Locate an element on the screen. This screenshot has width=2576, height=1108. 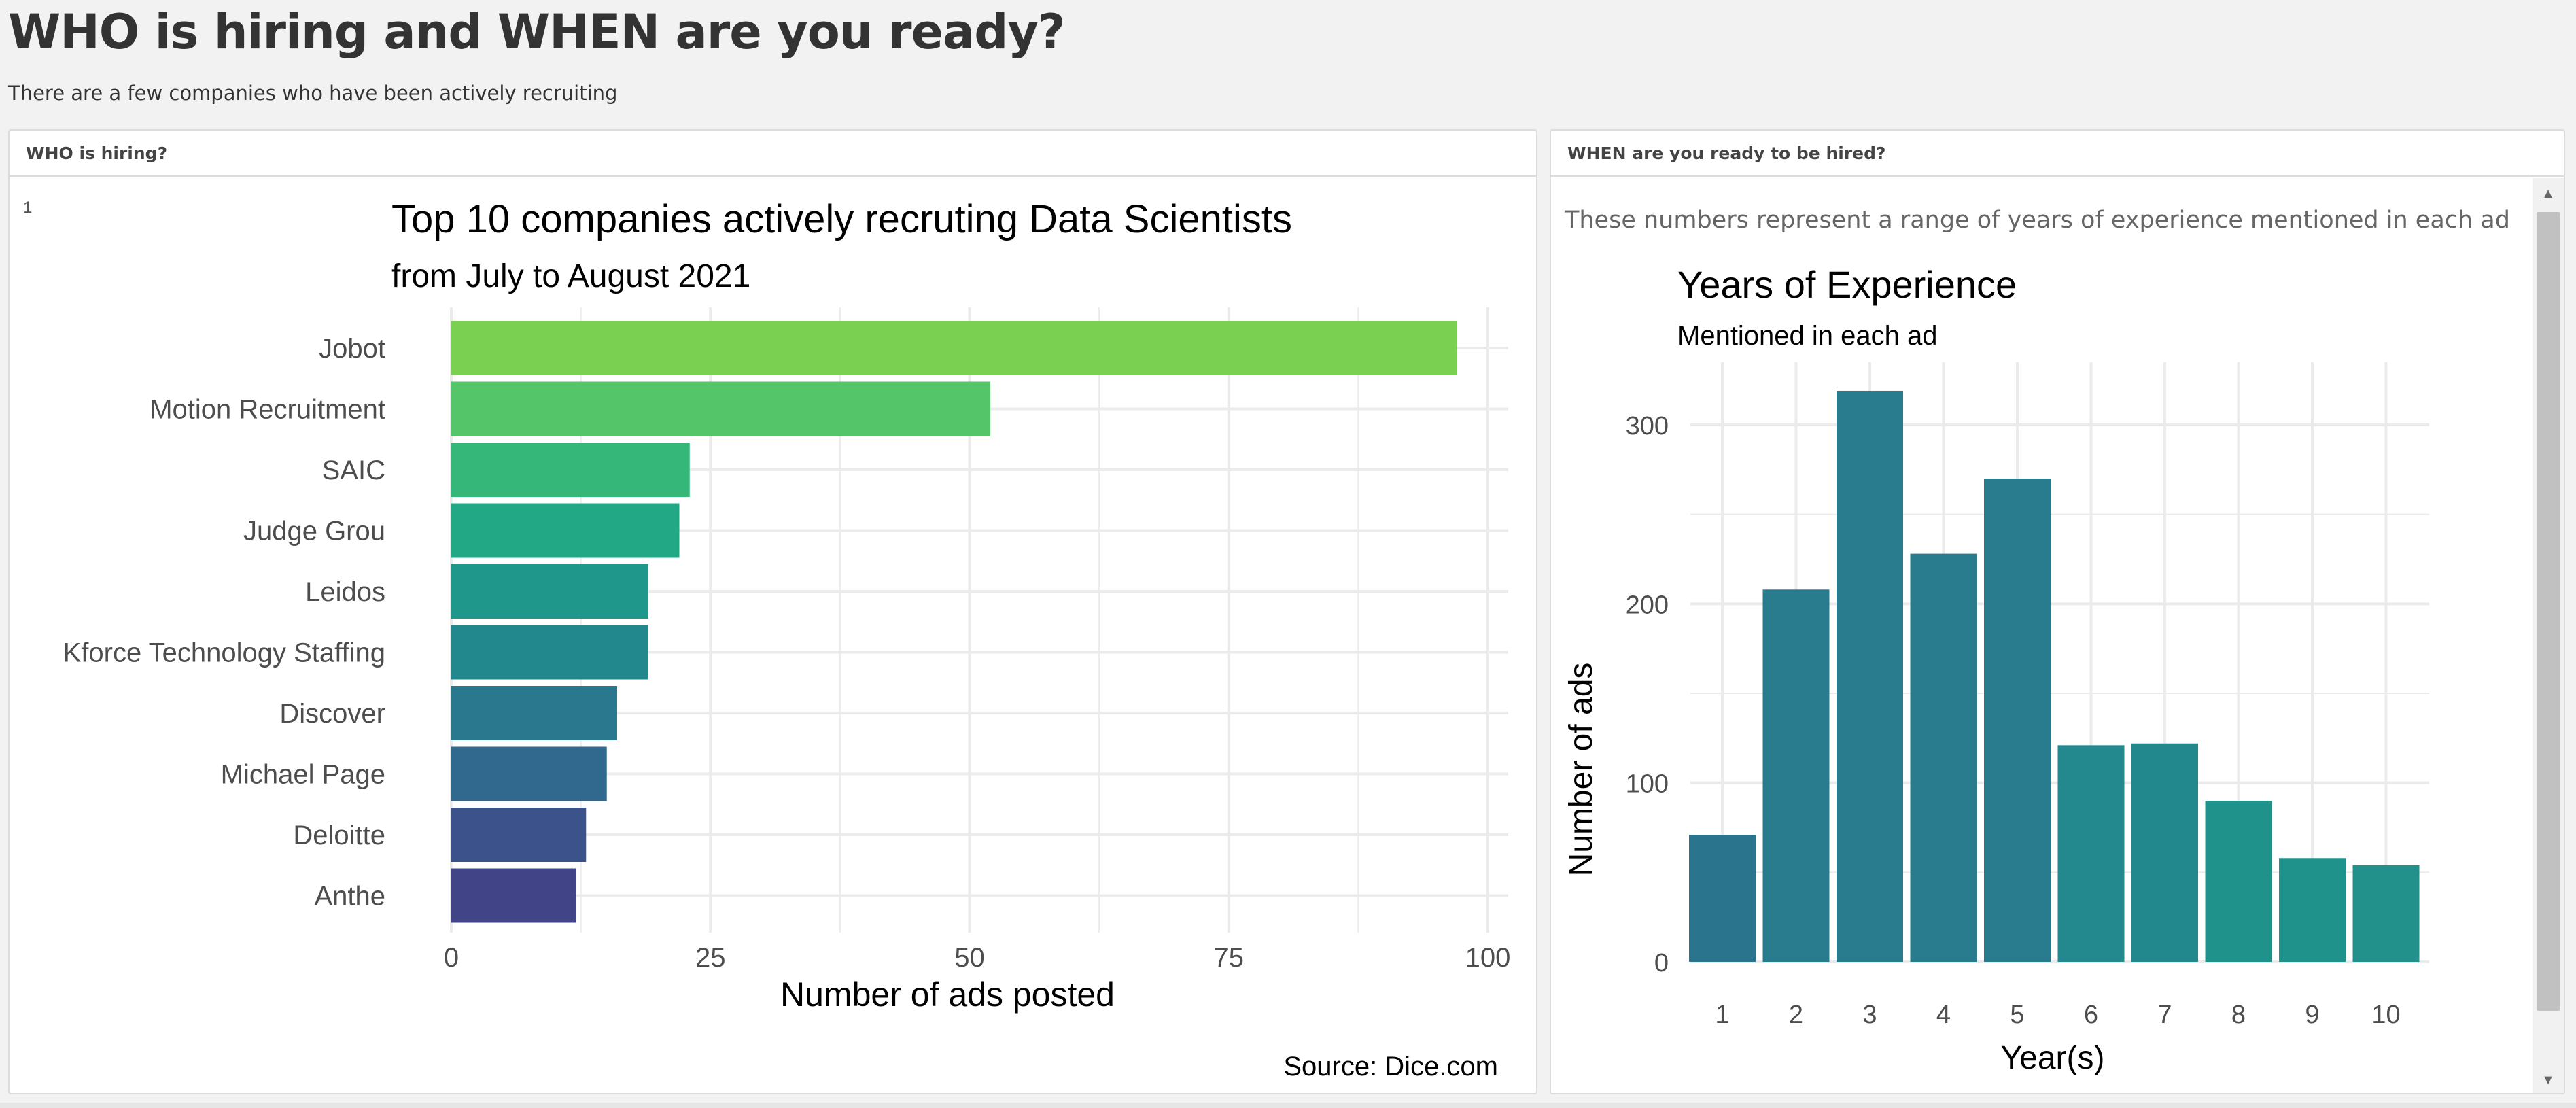
bar-michael-page is located at coordinates (529, 773).